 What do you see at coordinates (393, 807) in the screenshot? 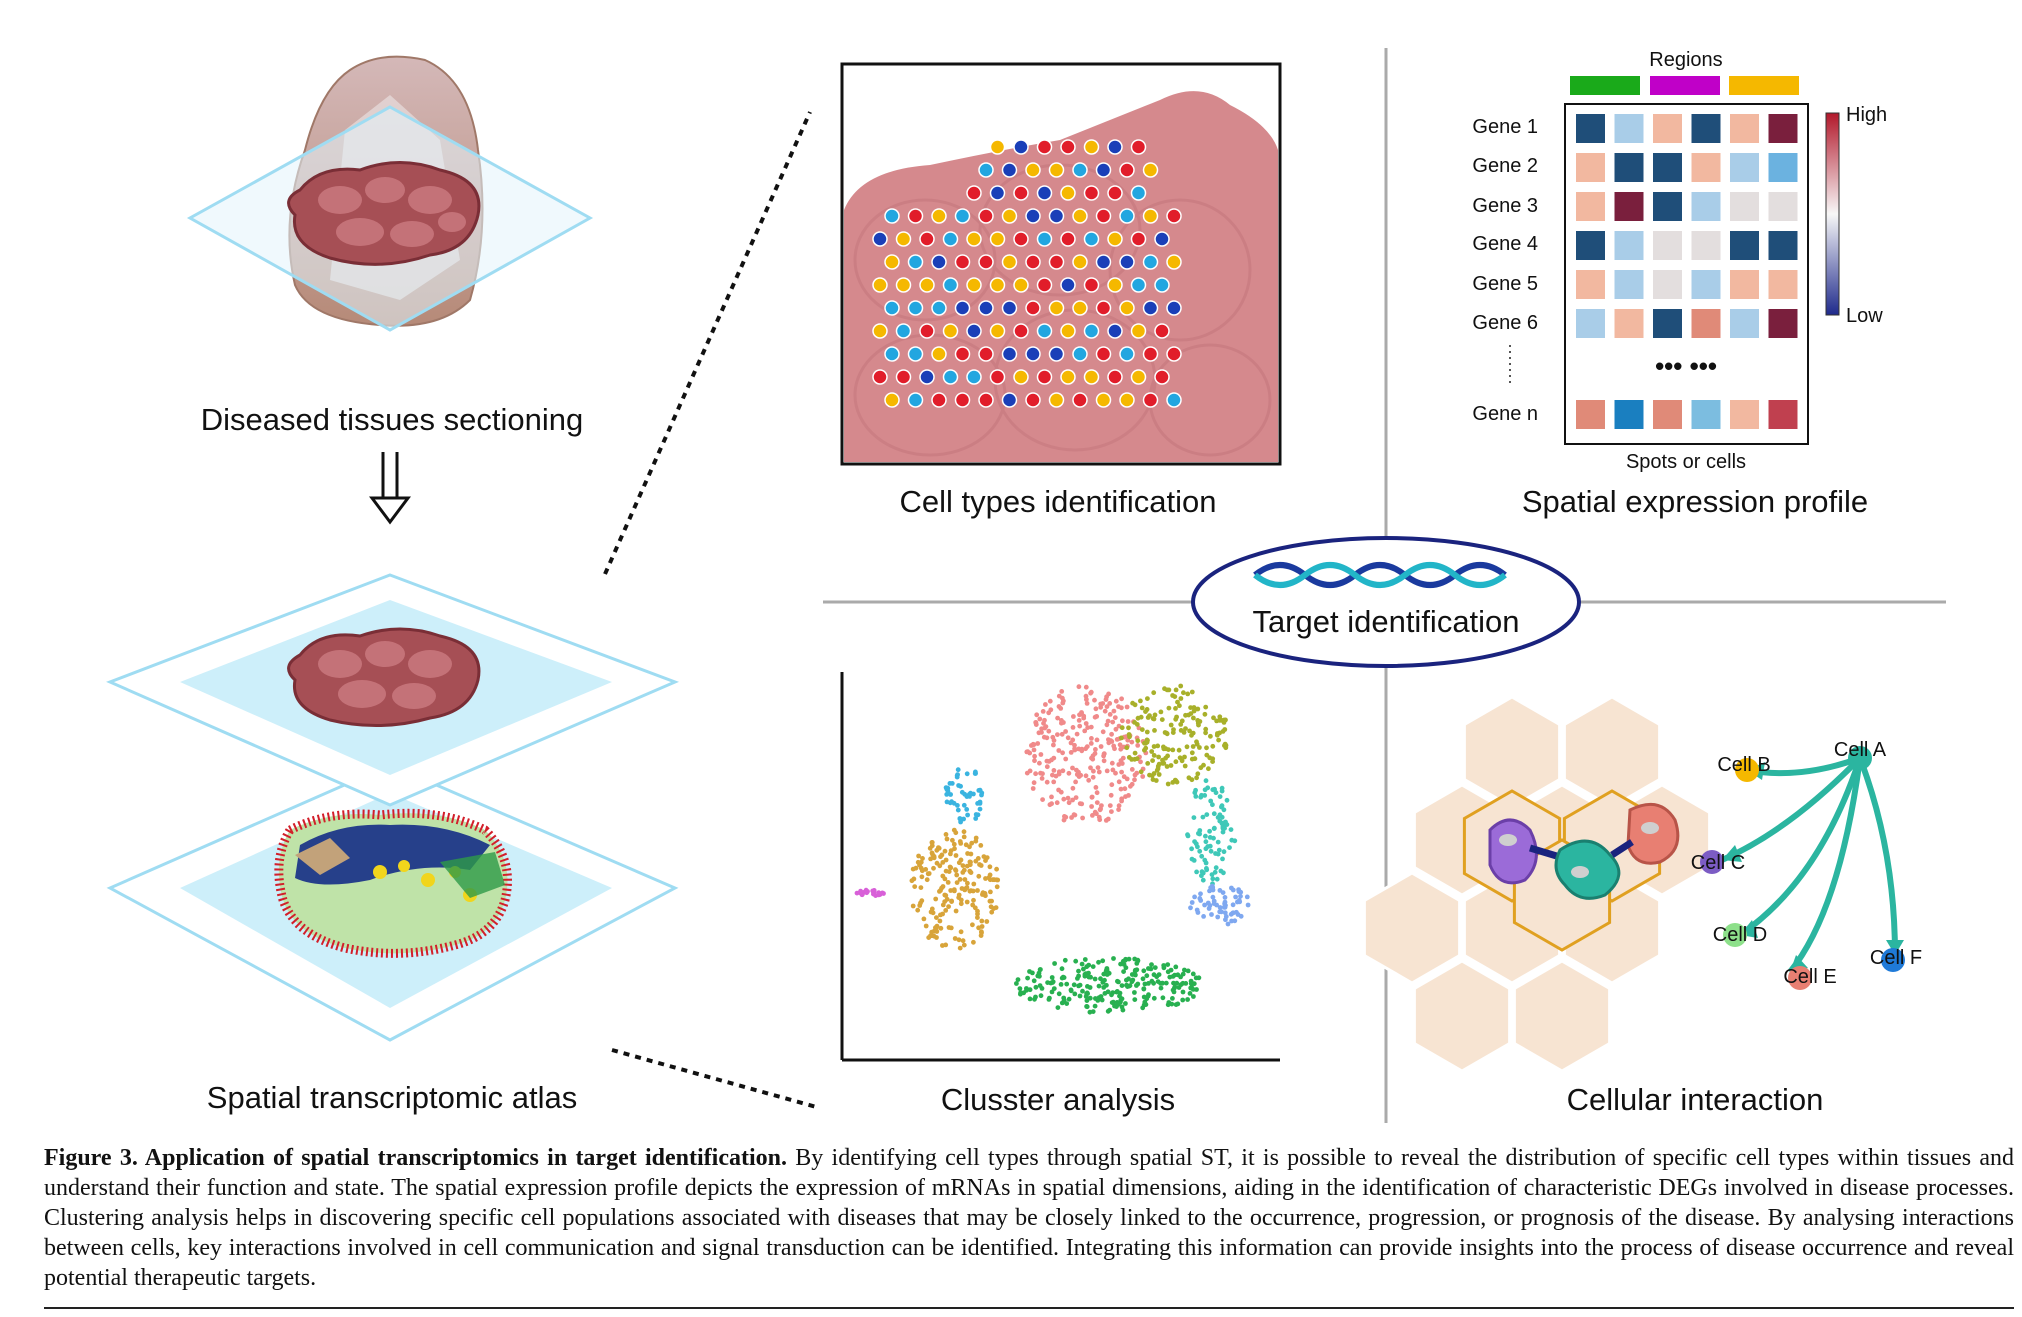
I see `atlas-illustration` at bounding box center [393, 807].